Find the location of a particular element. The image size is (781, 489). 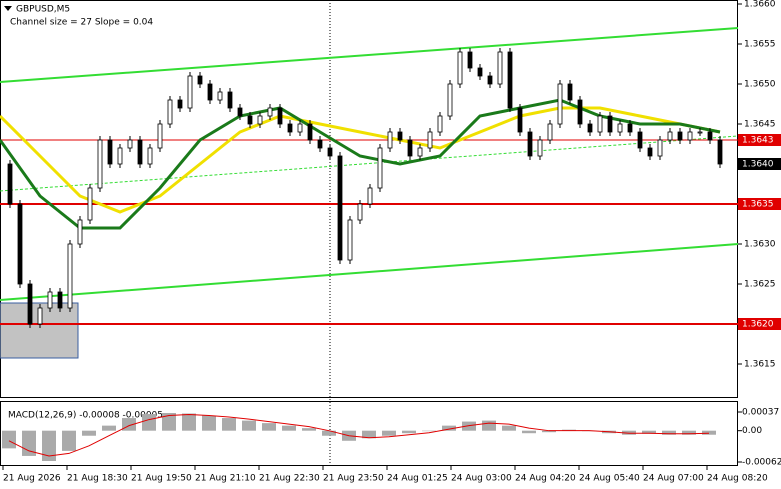

x-tick-label: 21 Aug 2026 is located at coordinates (32, 479).